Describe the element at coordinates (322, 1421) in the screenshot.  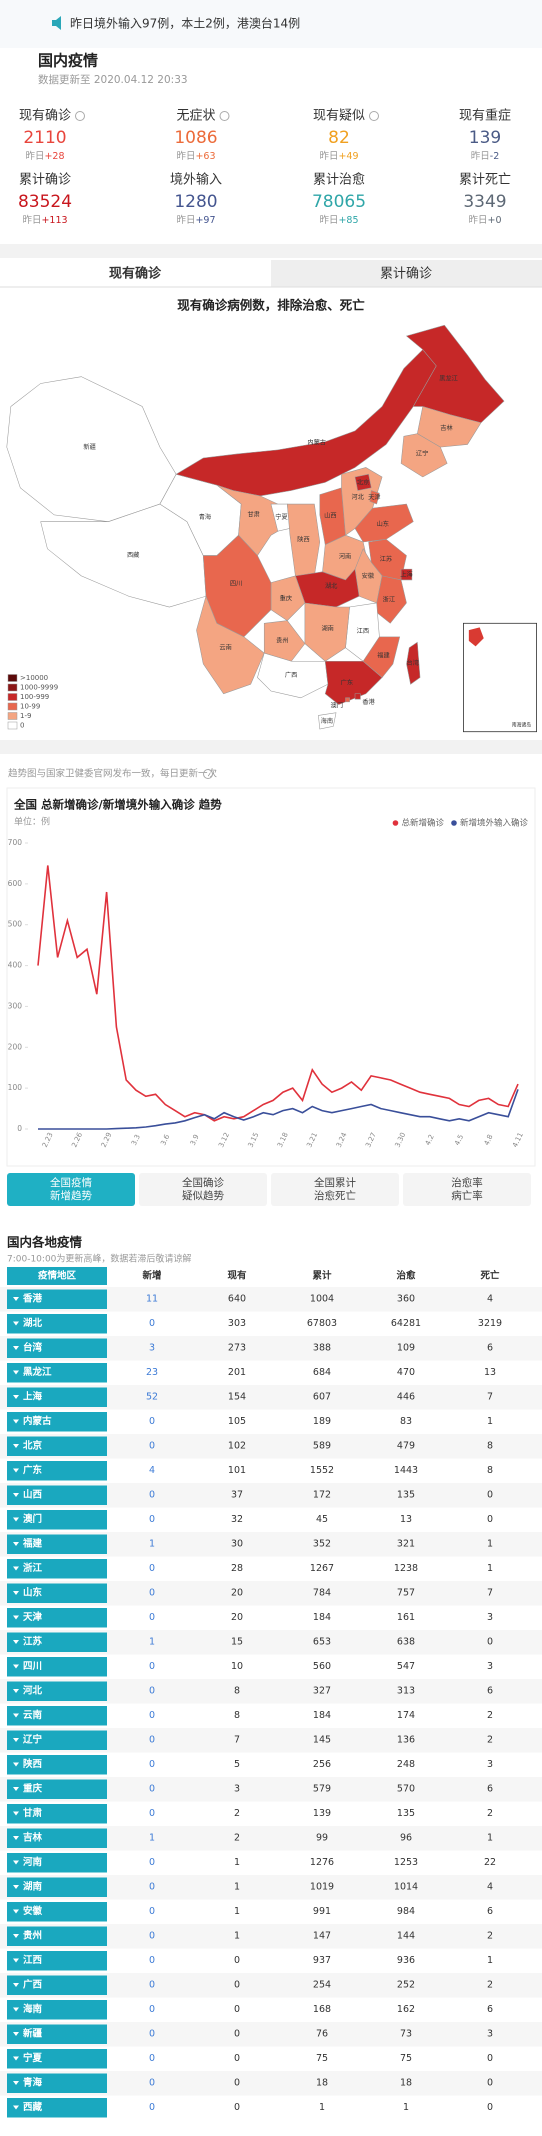
I see `table-cell: 189` at that location.